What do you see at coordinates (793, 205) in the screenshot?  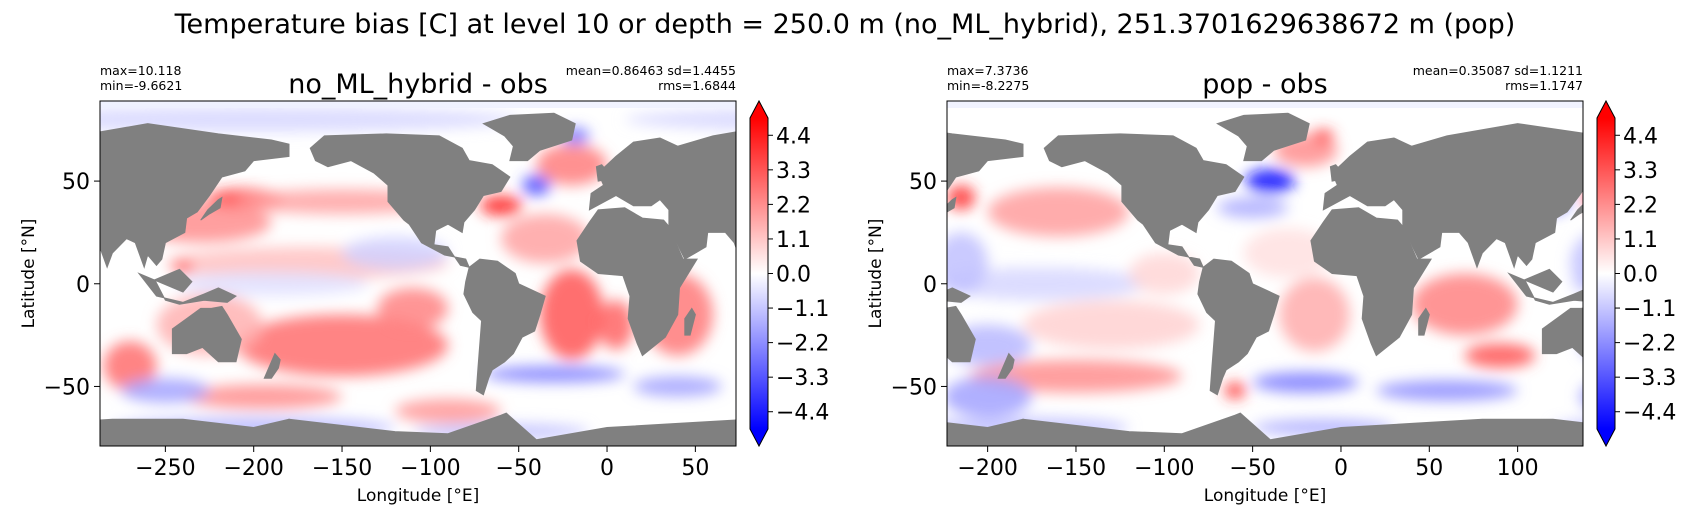 I see `colorbar-tick-label: 2.2` at bounding box center [793, 205].